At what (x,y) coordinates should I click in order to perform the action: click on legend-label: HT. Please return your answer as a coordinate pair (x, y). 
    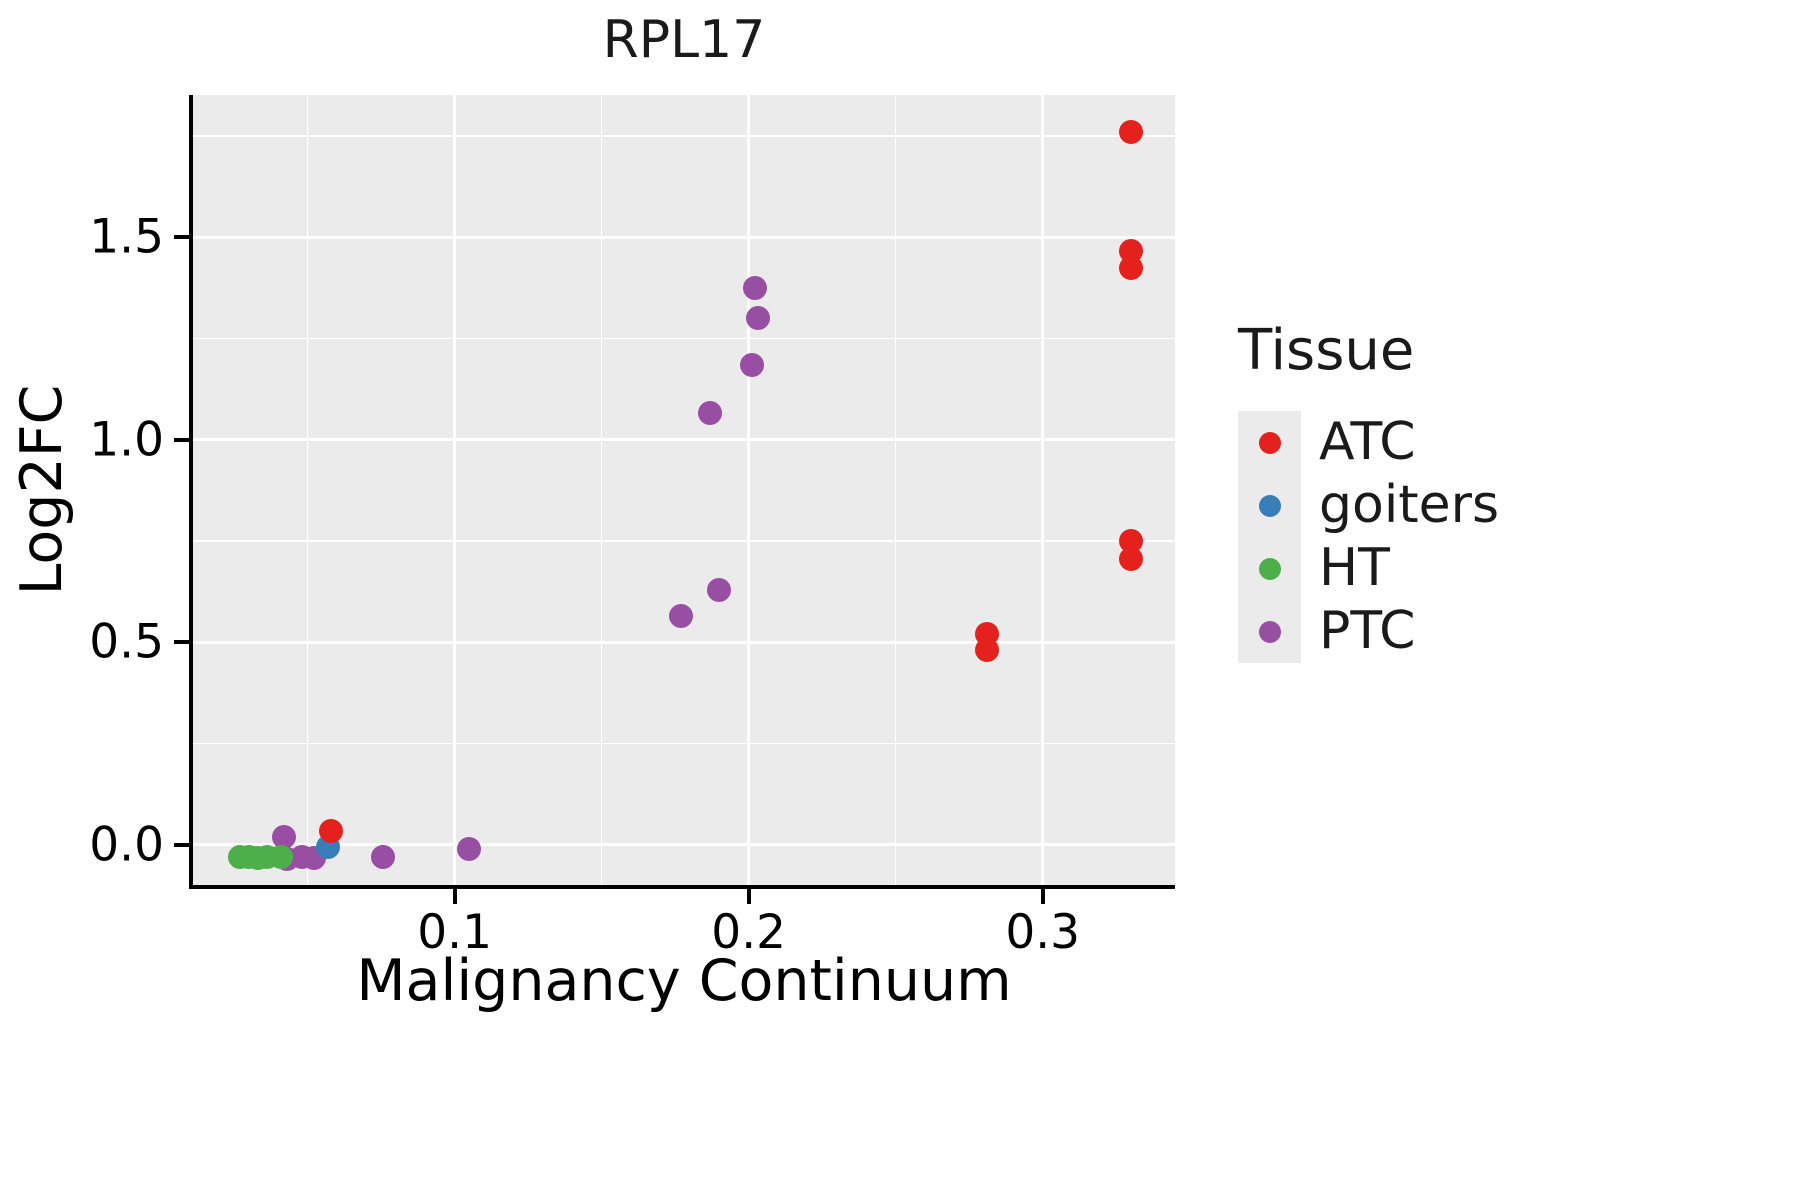
    Looking at the image, I should click on (1354, 568).